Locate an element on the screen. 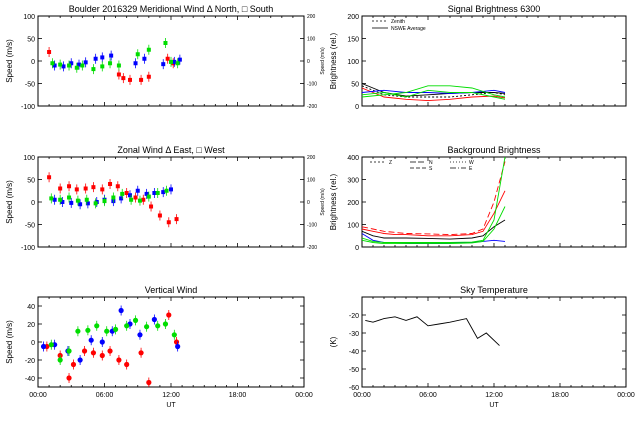  x-tick-label: 06:00 is located at coordinates (105, 395).